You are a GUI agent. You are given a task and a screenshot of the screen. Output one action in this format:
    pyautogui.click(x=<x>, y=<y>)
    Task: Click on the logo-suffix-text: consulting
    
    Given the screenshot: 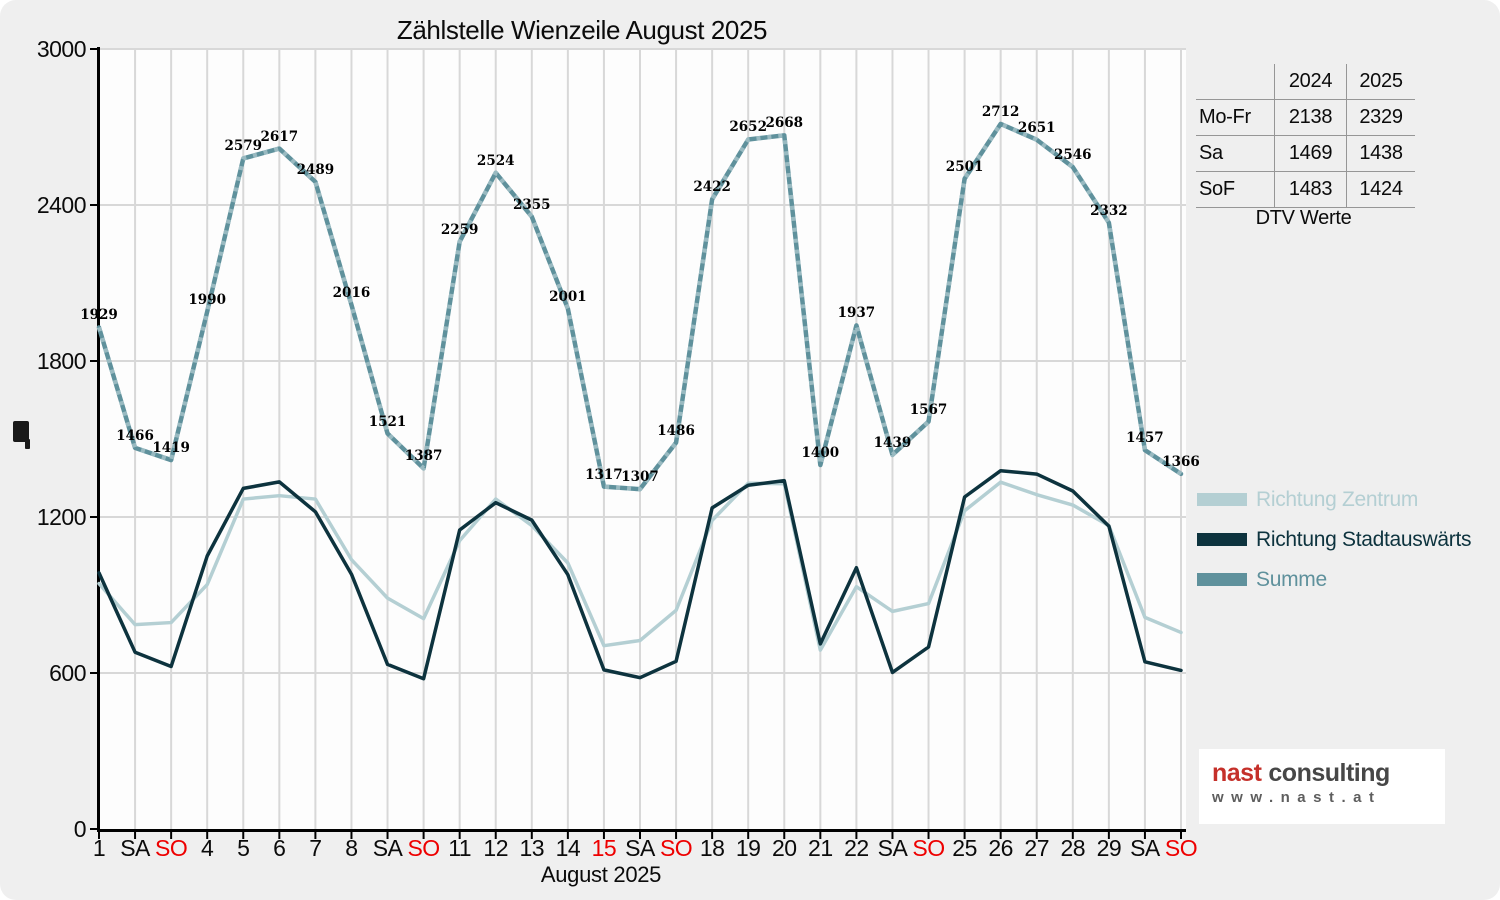 What is the action you would take?
    pyautogui.click(x=1329, y=773)
    